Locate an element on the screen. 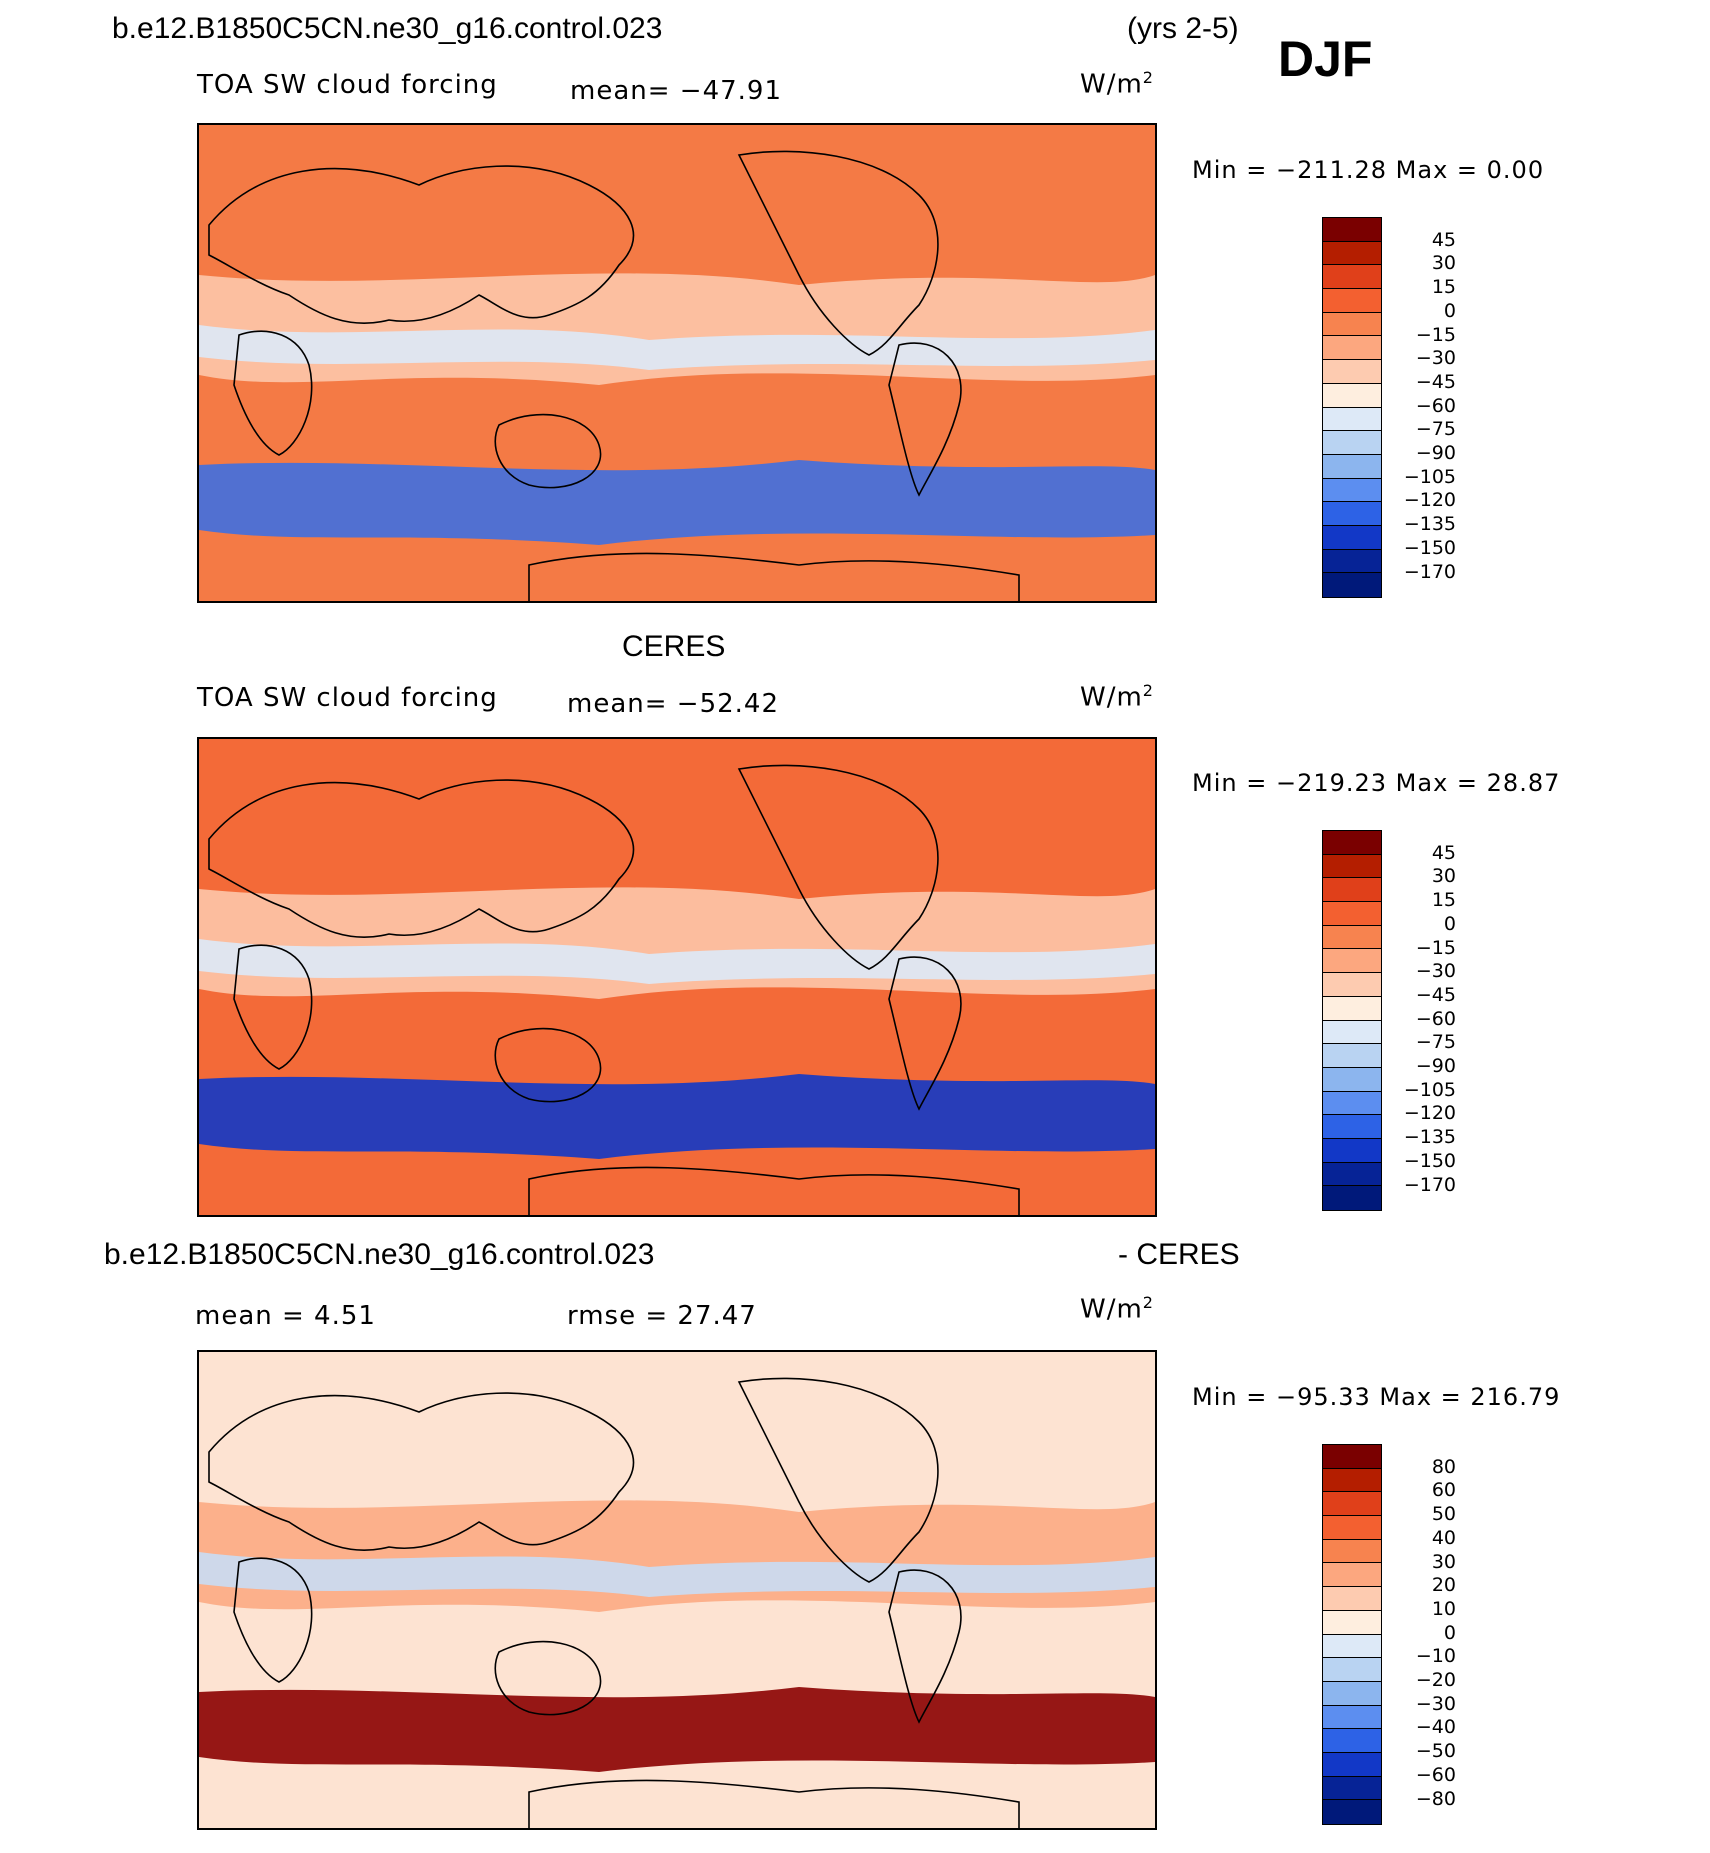 Image resolution: width=1710 pixels, height=1853 pixels. panel2-colorbar is located at coordinates (1352, 1020).